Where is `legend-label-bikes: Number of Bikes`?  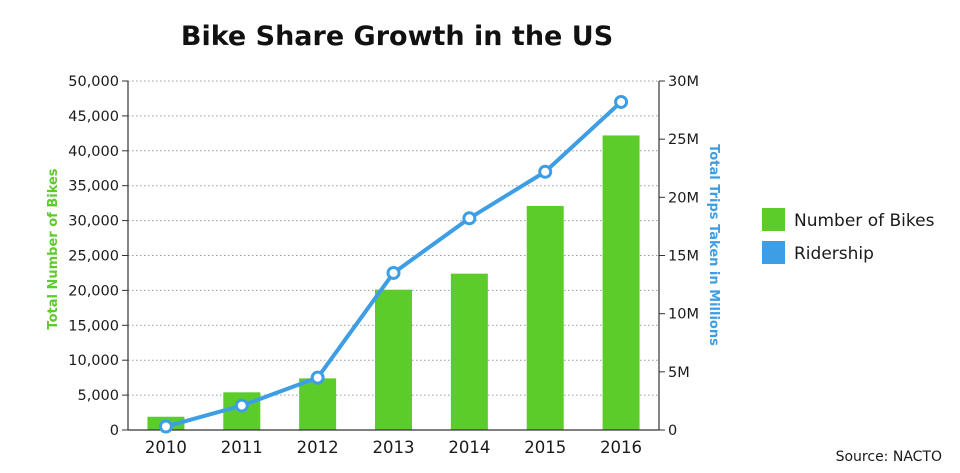 legend-label-bikes: Number of Bikes is located at coordinates (864, 221).